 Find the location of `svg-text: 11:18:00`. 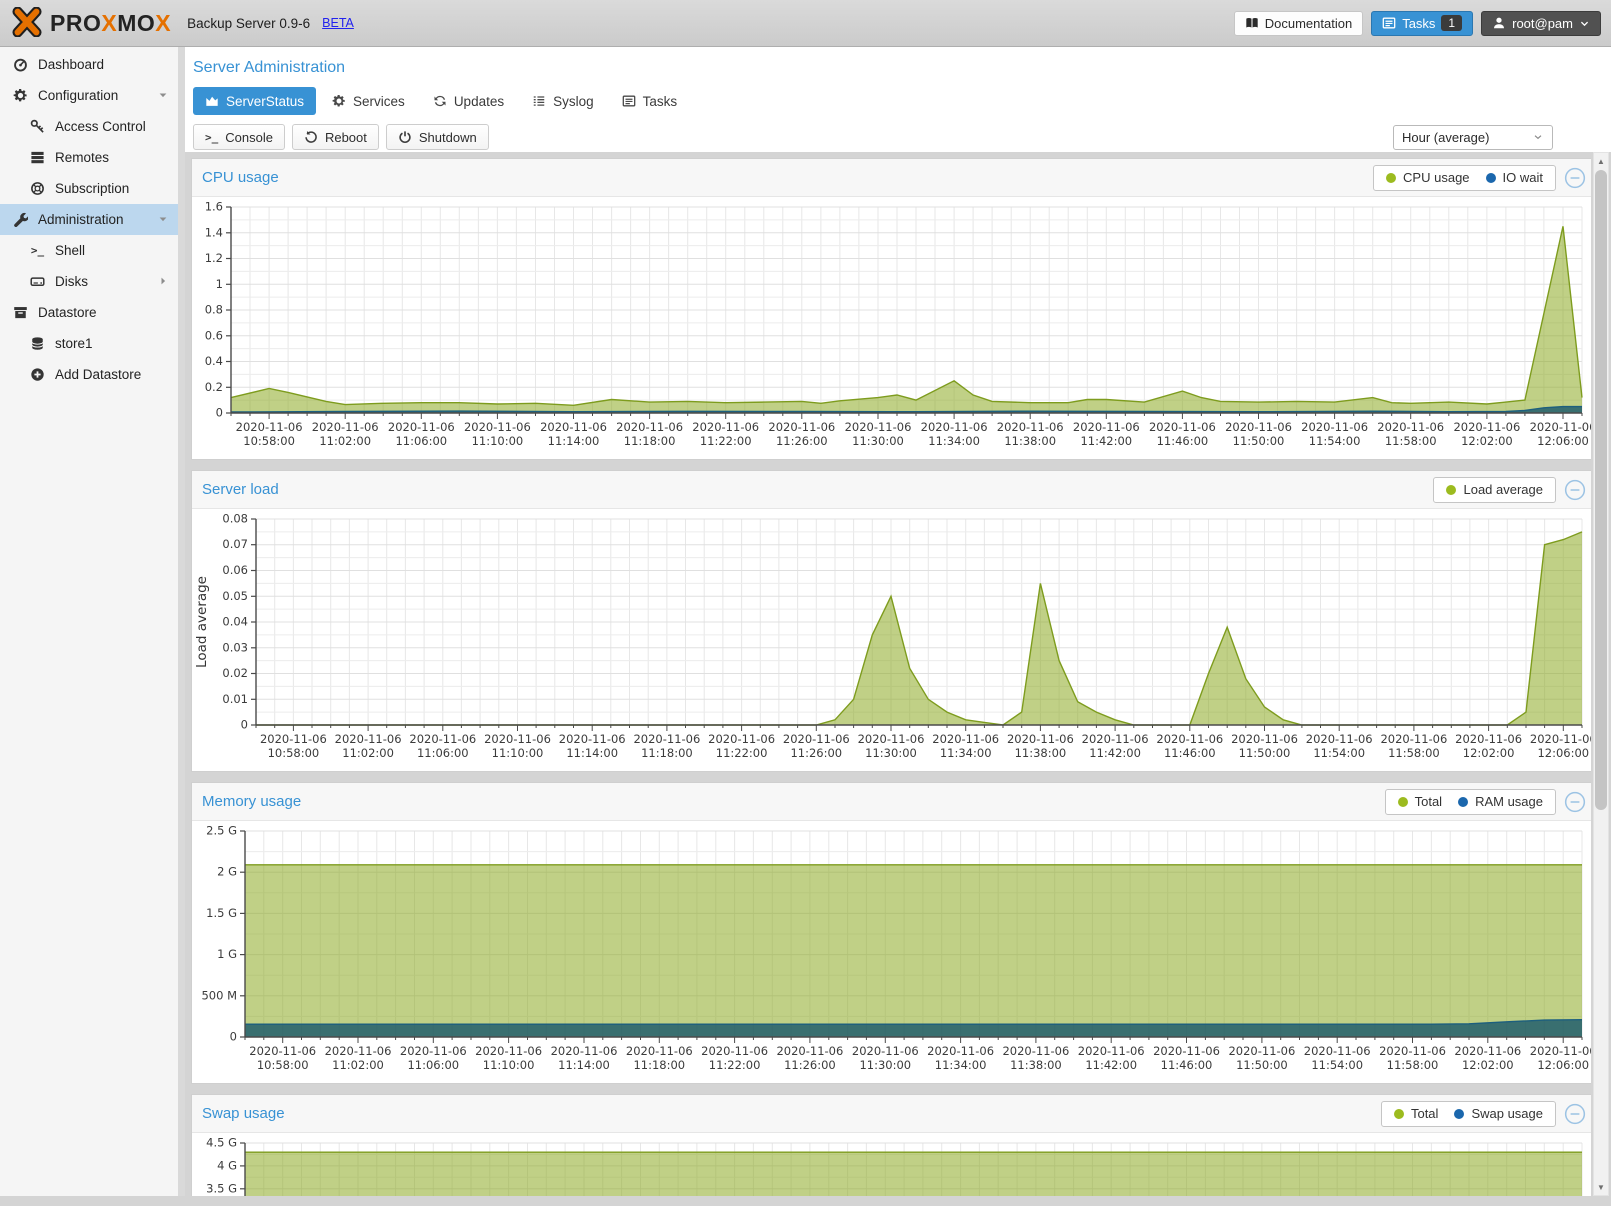

svg-text: 11:18:00 is located at coordinates (650, 441).